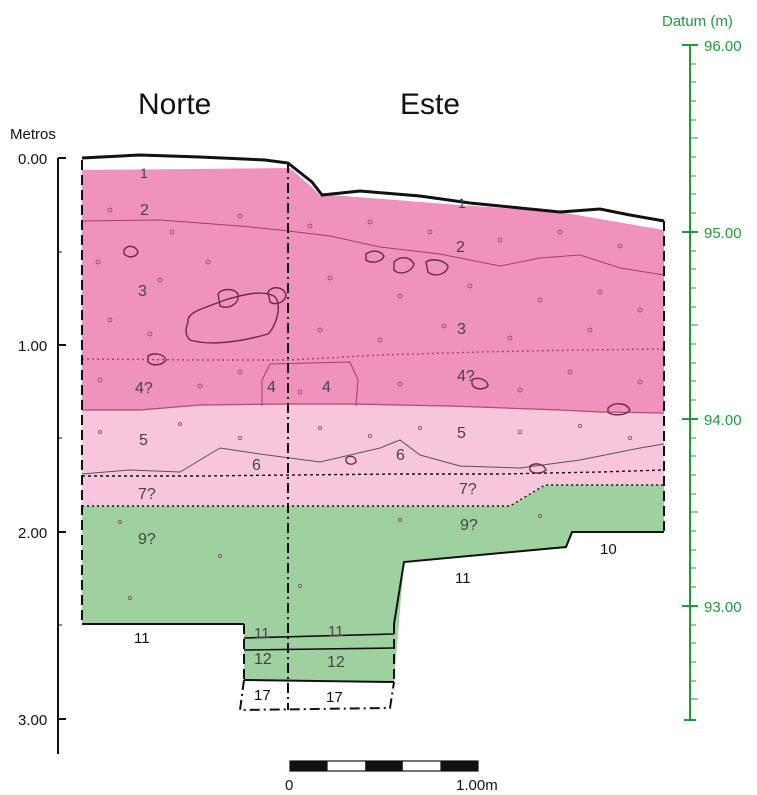 This screenshot has width=757, height=795. Describe the element at coordinates (723, 46) in the screenshot. I see `right-axis-tick-0: 96.00` at that location.